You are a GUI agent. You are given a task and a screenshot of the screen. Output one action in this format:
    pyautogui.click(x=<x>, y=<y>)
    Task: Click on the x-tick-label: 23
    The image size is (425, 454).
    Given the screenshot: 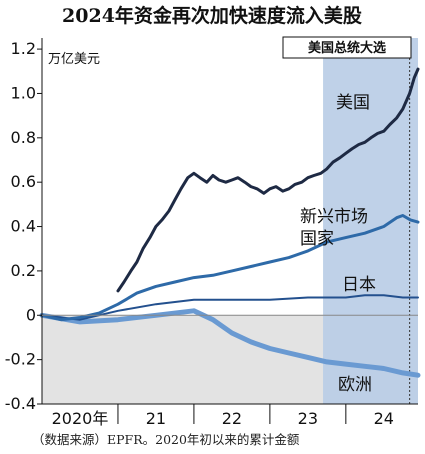 What is the action you would take?
    pyautogui.click(x=308, y=418)
    